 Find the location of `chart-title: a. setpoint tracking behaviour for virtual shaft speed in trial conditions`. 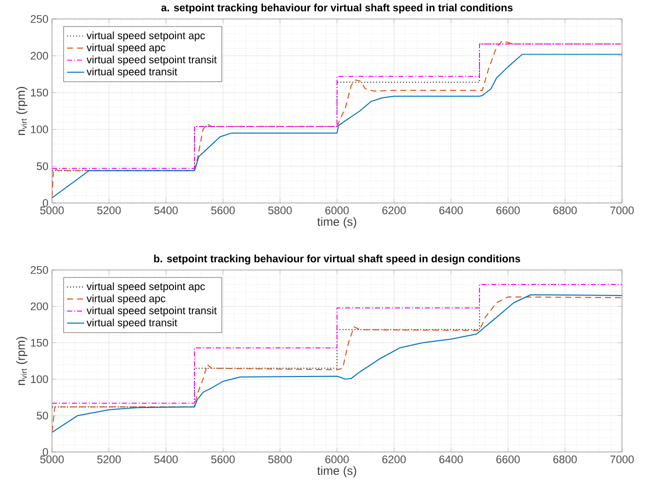

chart-title: a. setpoint tracking behaviour for virtual shaft speed in trial conditions is located at coordinates (337, 9).